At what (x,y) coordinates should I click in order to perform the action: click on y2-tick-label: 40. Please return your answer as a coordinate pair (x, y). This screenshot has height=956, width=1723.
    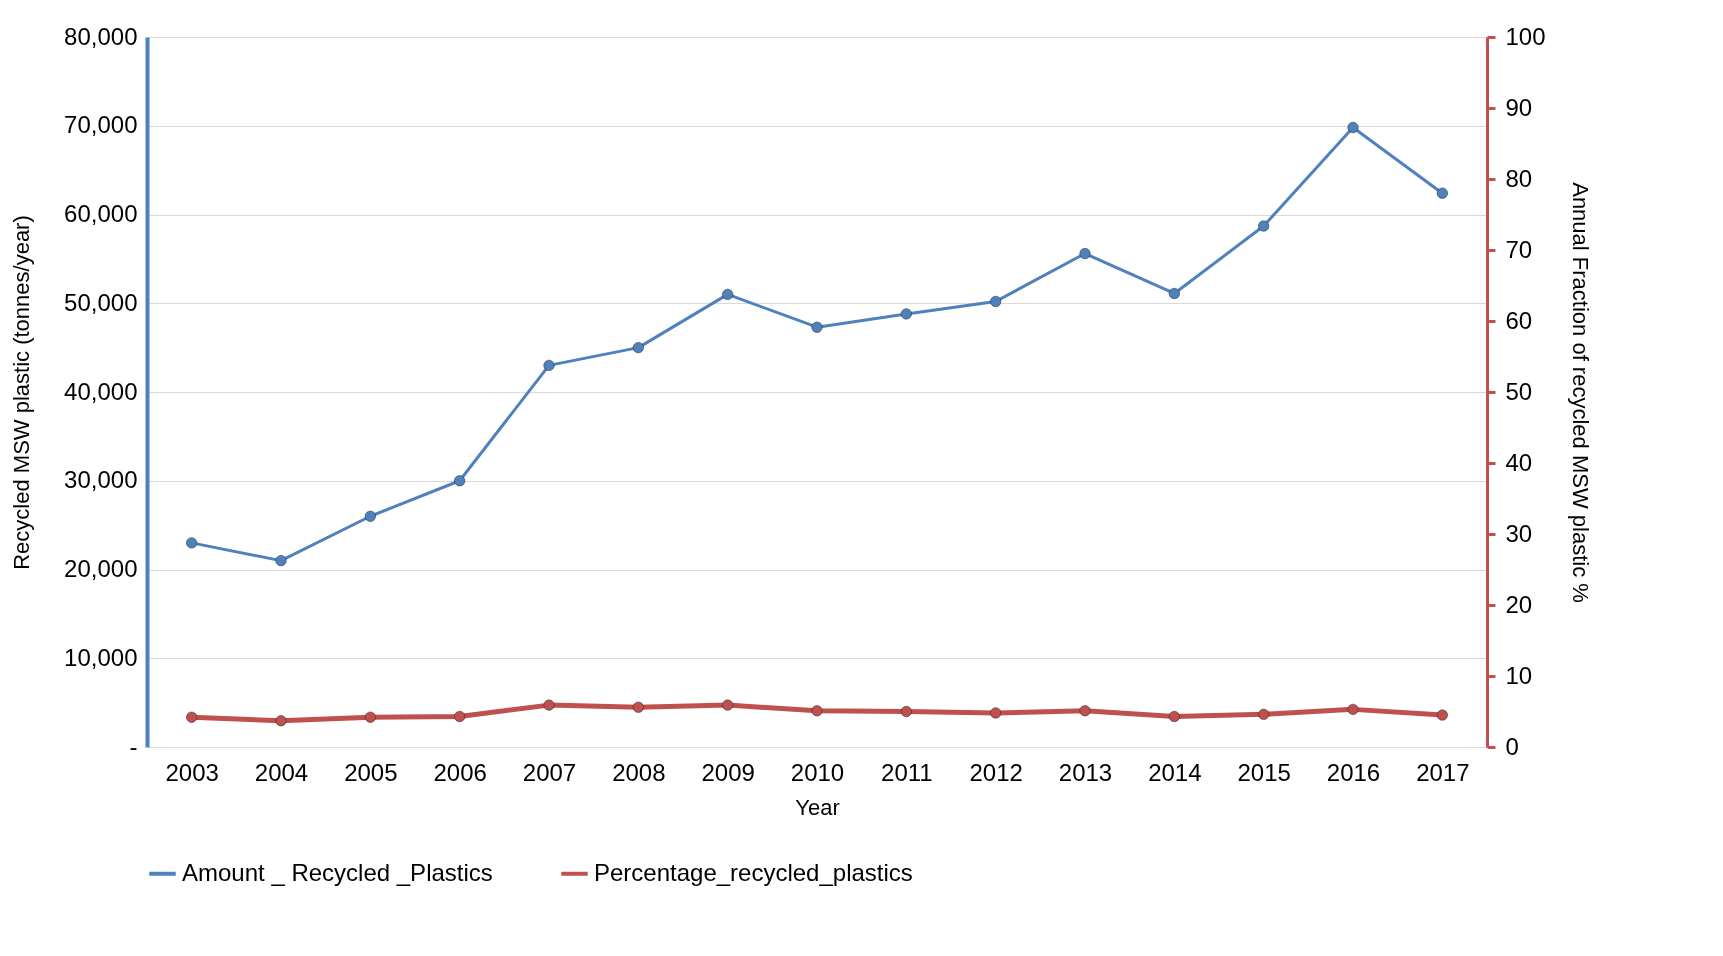
    Looking at the image, I should click on (1519, 462).